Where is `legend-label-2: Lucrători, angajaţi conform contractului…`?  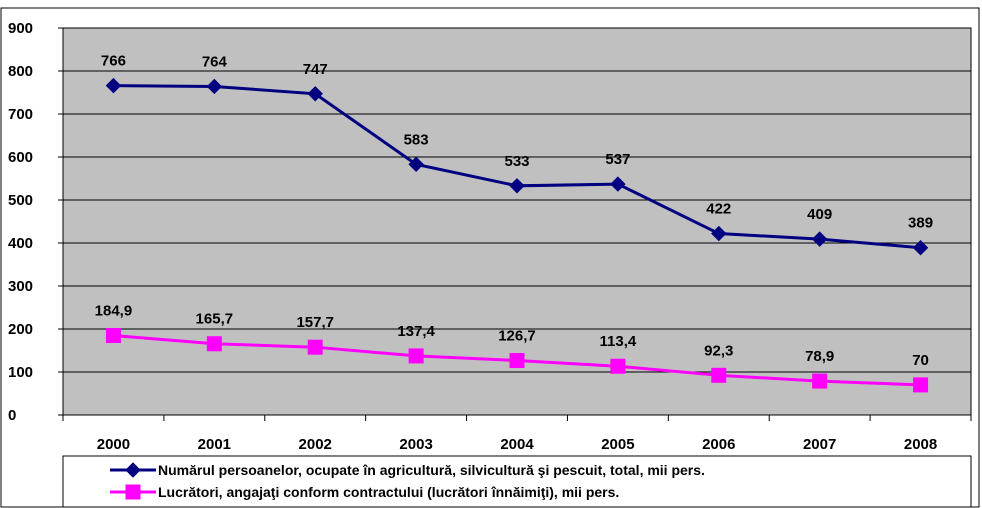 legend-label-2: Lucrători, angajaţi conform contractului… is located at coordinates (388, 492).